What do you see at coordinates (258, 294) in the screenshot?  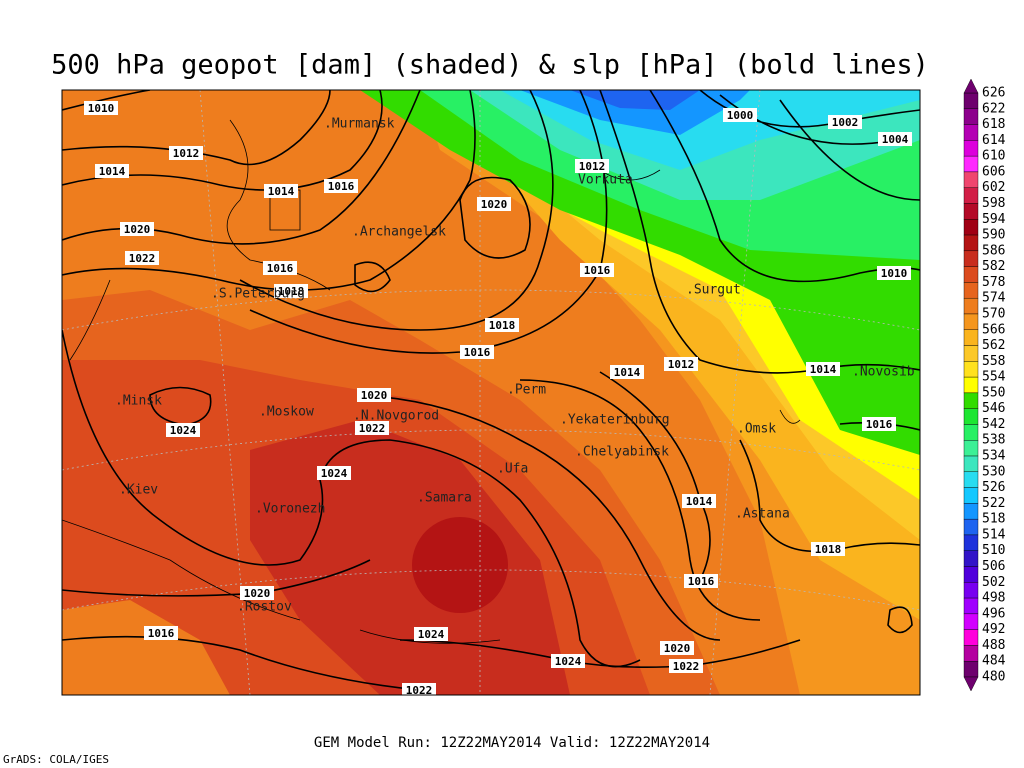 I see `city-label: .S.Peterburg` at bounding box center [258, 294].